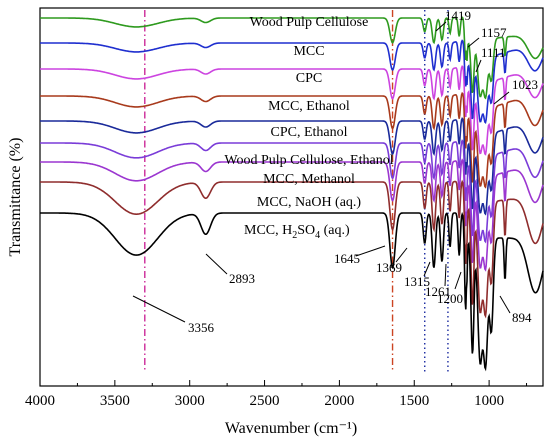 The height and width of the screenshot is (444, 550). I want to click on x-tick-label: 2500, so click(265, 401).